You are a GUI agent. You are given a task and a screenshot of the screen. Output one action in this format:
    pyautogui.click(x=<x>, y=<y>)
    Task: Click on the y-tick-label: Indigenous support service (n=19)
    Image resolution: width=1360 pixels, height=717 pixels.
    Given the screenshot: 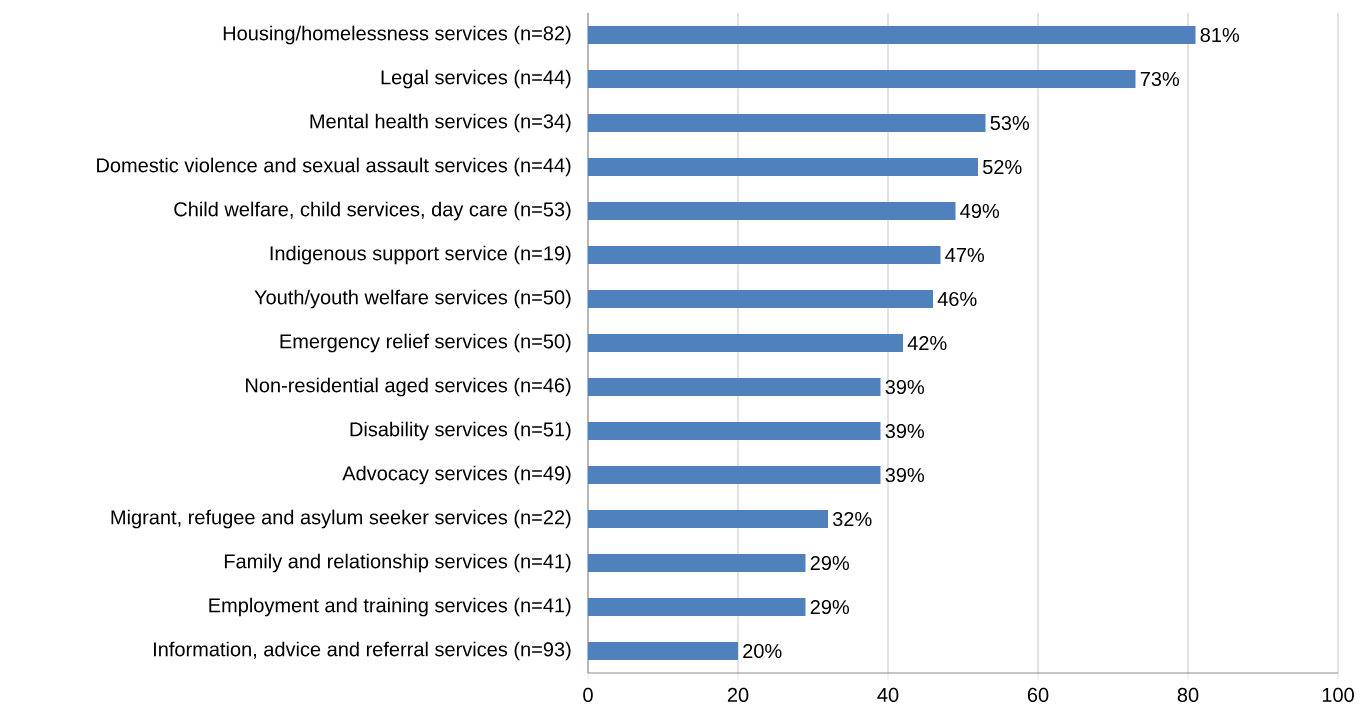 What is the action you would take?
    pyautogui.click(x=420, y=255)
    